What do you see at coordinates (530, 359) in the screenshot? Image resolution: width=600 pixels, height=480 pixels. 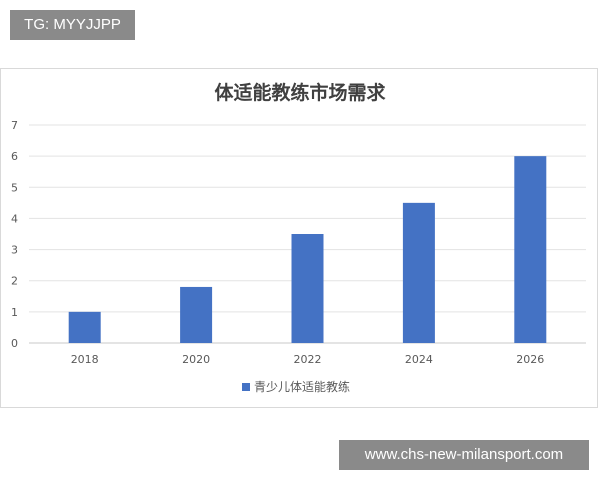 I see `x-tick-label: 2026` at bounding box center [530, 359].